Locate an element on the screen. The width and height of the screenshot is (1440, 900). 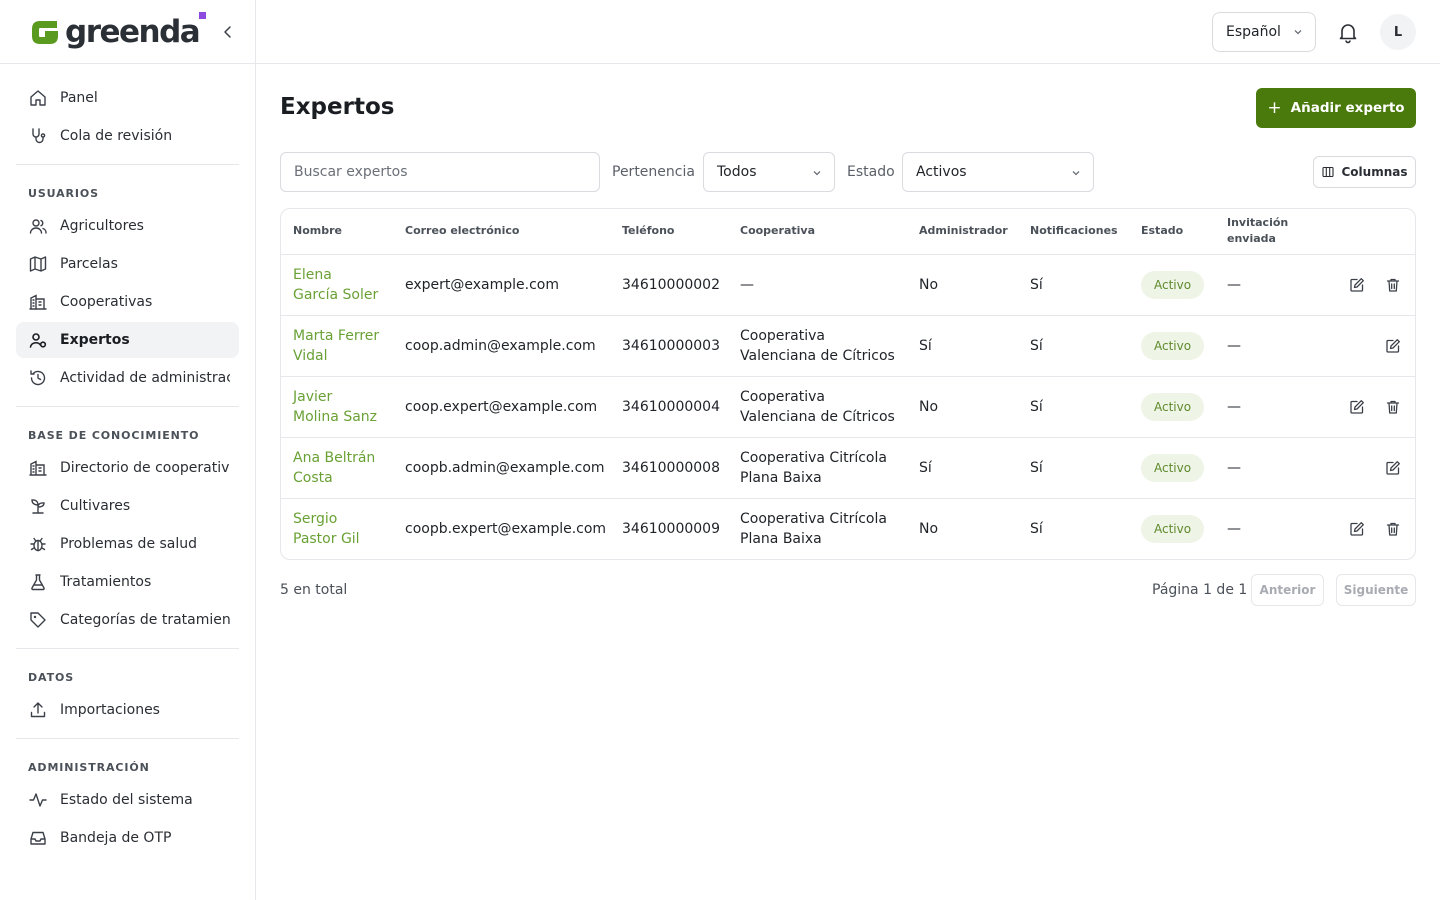
previous-page-button: Anterior is located at coordinates (1287, 590).